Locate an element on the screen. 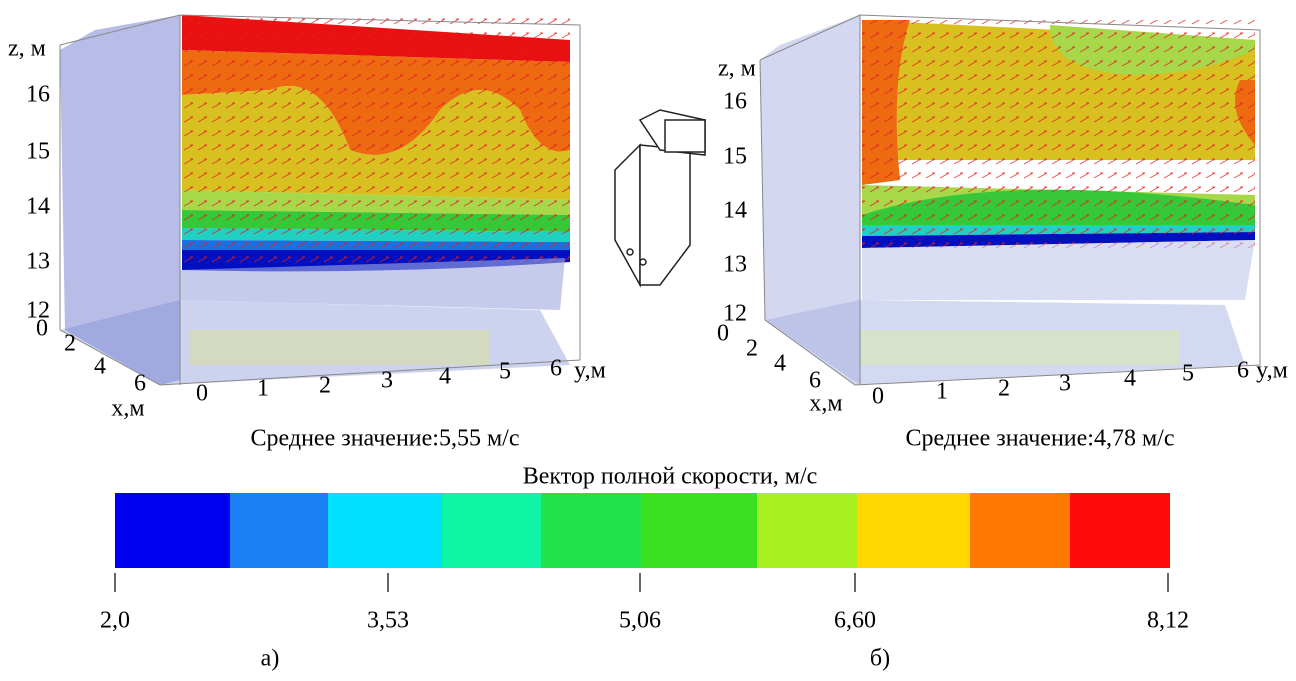  caption: б) is located at coordinates (880, 659).